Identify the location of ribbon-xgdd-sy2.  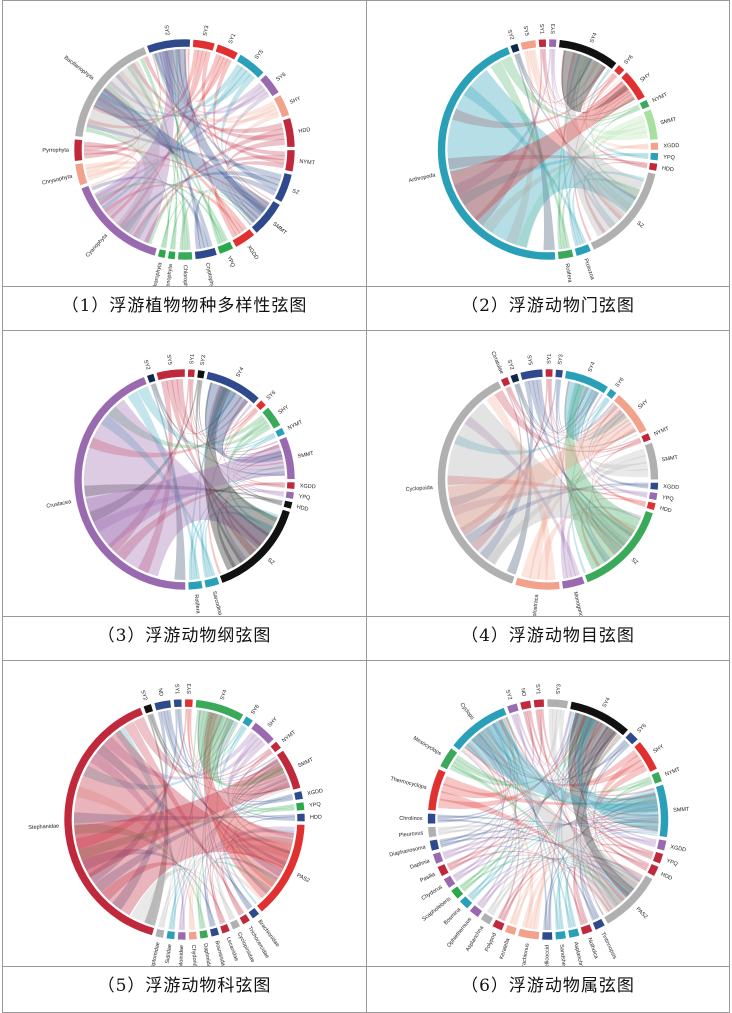
(214, 142).